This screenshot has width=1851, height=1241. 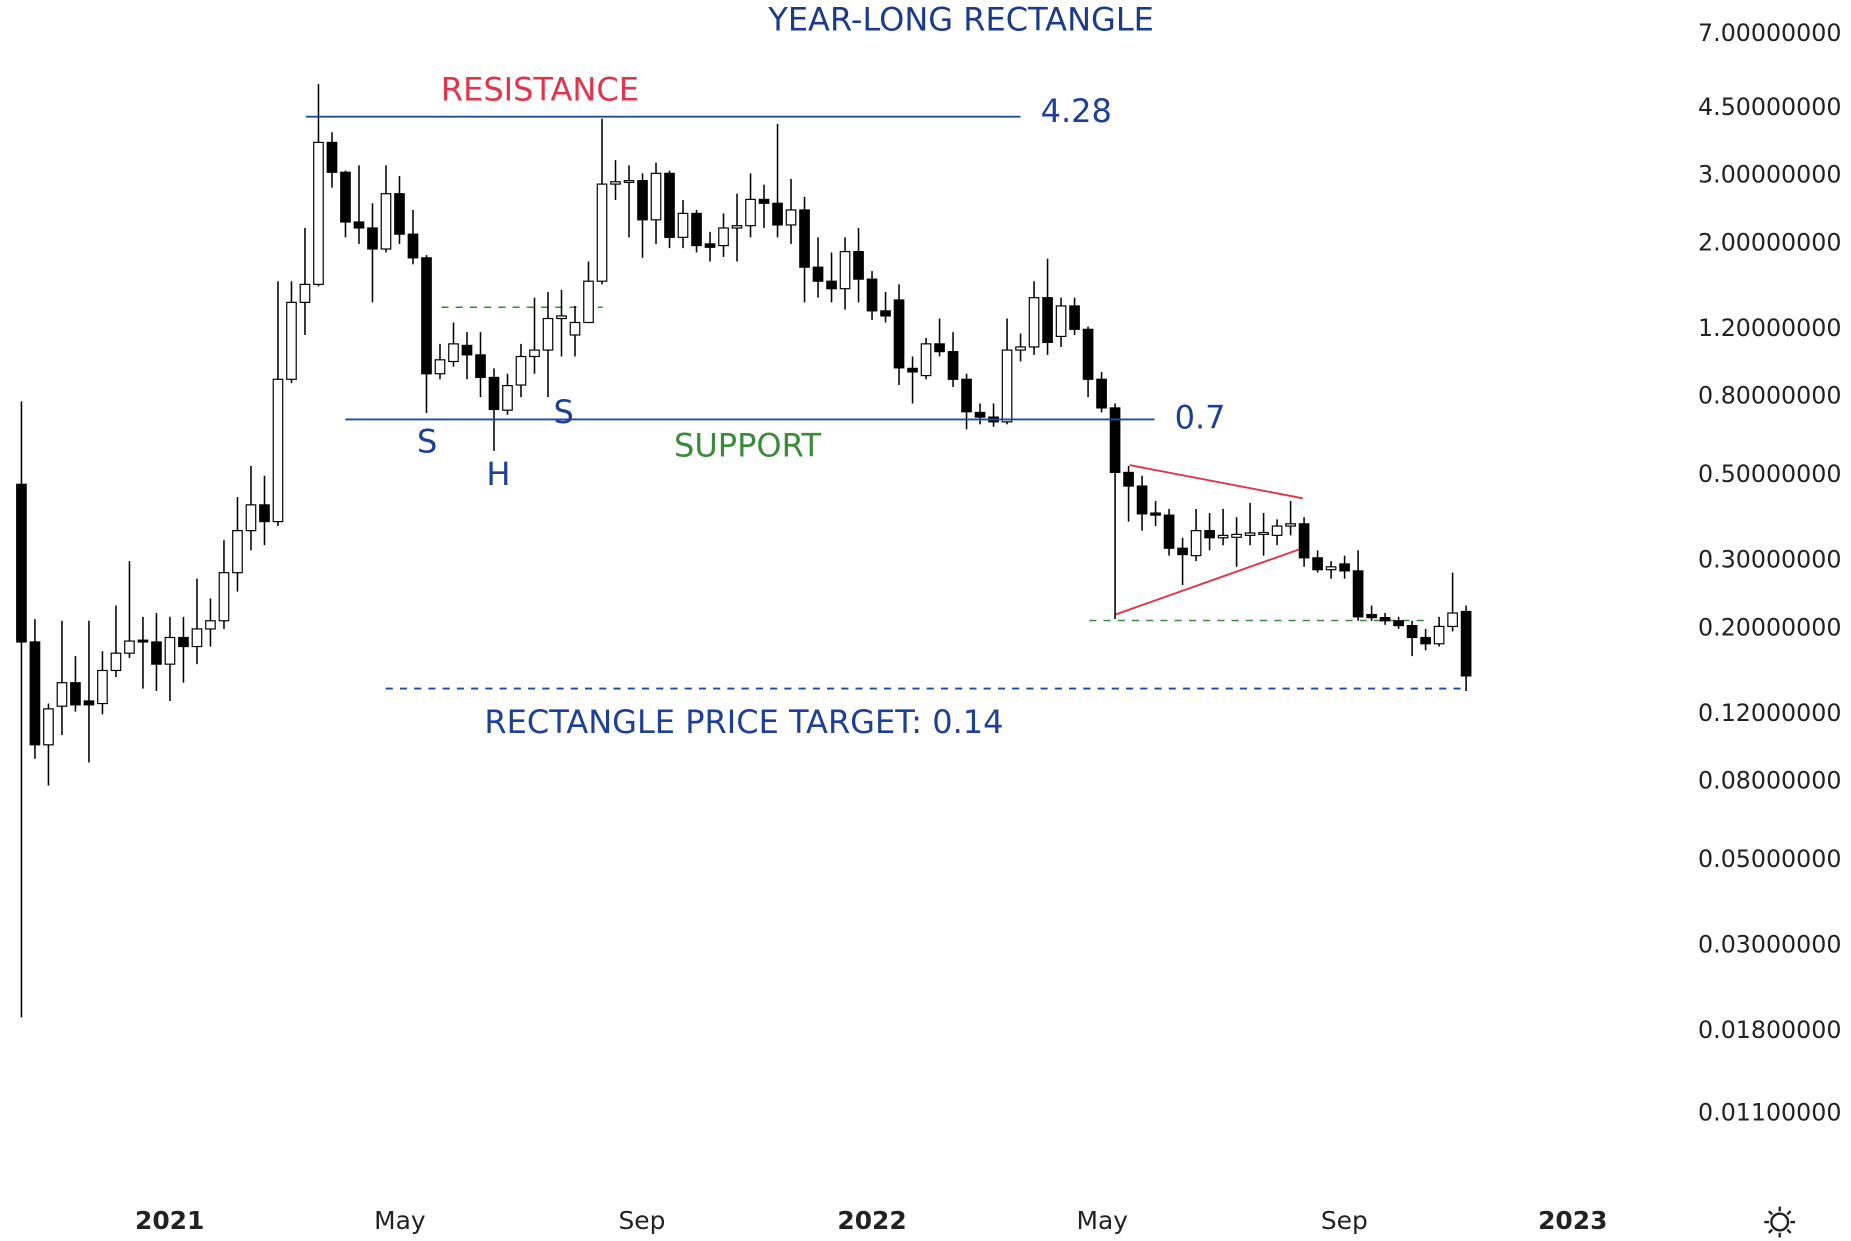 What do you see at coordinates (1769, 474) in the screenshot?
I see `y-tick-label: 0.50000000` at bounding box center [1769, 474].